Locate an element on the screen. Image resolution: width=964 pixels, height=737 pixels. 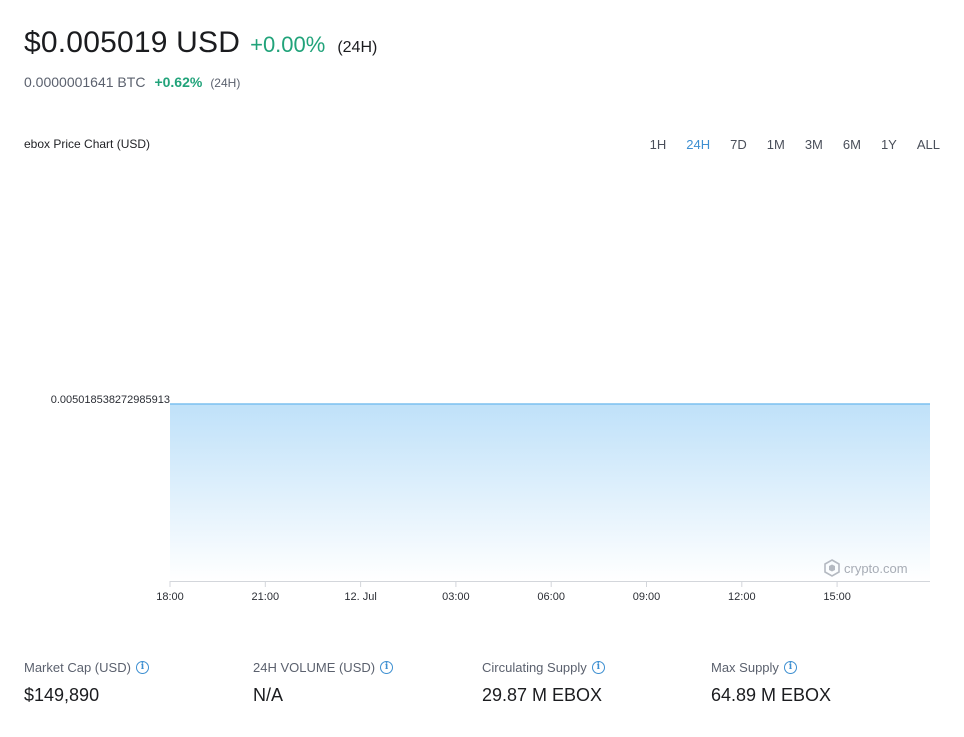
stat-circulating-supply-value: 29.87 M EBOX is located at coordinates (542, 695).